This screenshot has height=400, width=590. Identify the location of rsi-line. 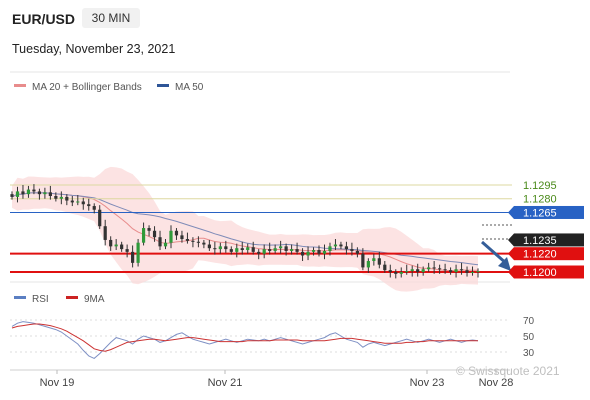
(245, 340).